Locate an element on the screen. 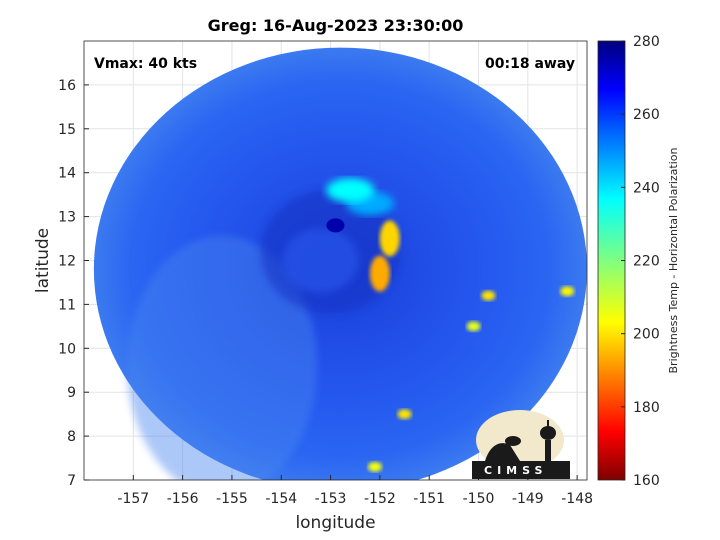 The height and width of the screenshot is (540, 720). x-axis-label: longitude is located at coordinates (335, 523).